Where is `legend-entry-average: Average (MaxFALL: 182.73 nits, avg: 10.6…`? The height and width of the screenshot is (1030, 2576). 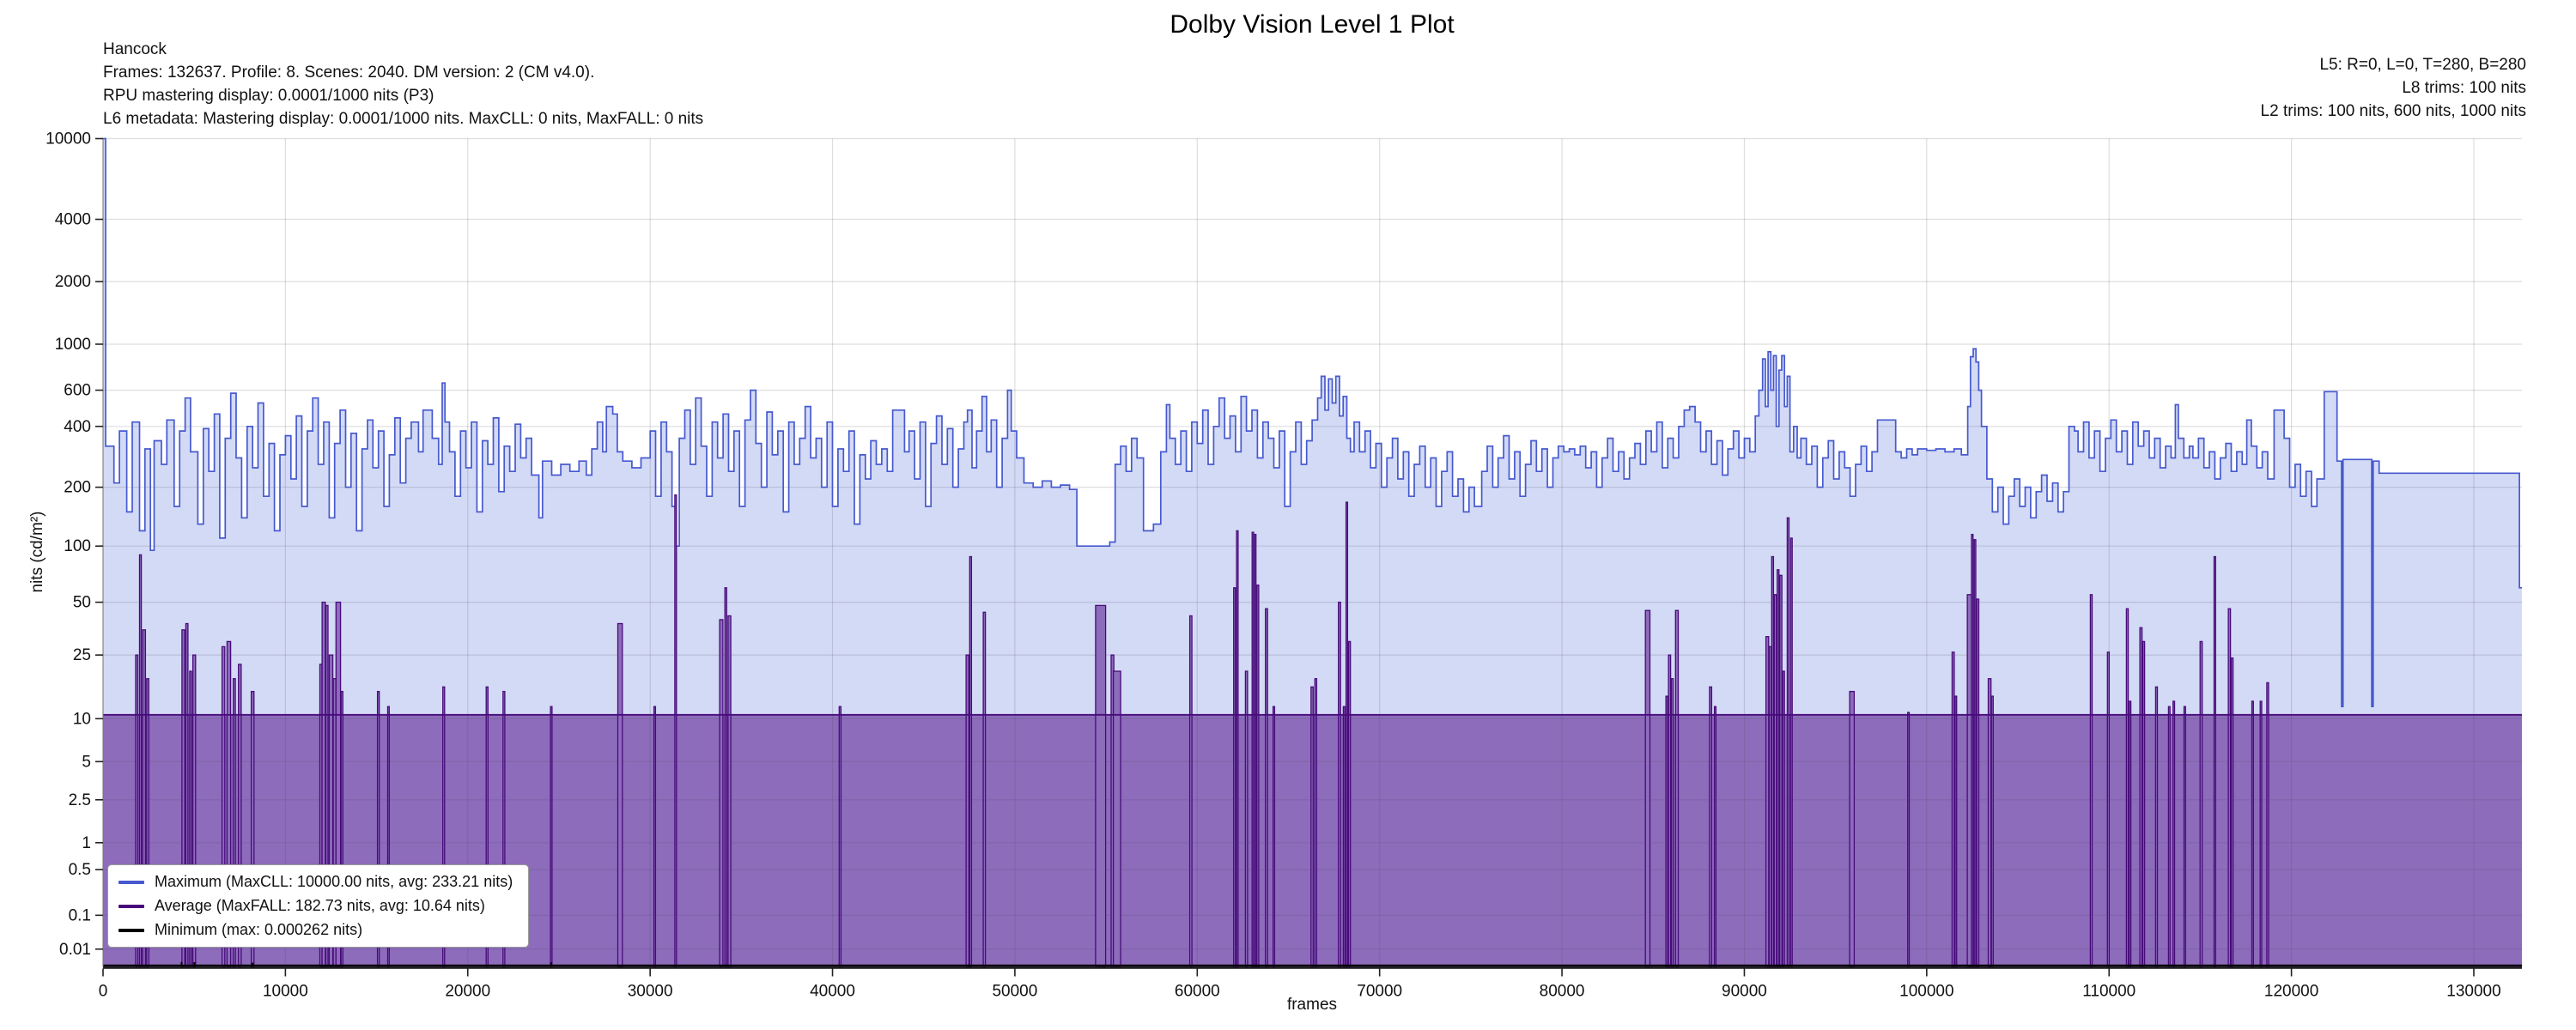 legend-entry-average: Average (MaxFALL: 182.73 nits, avg: 10.6… is located at coordinates (315, 906).